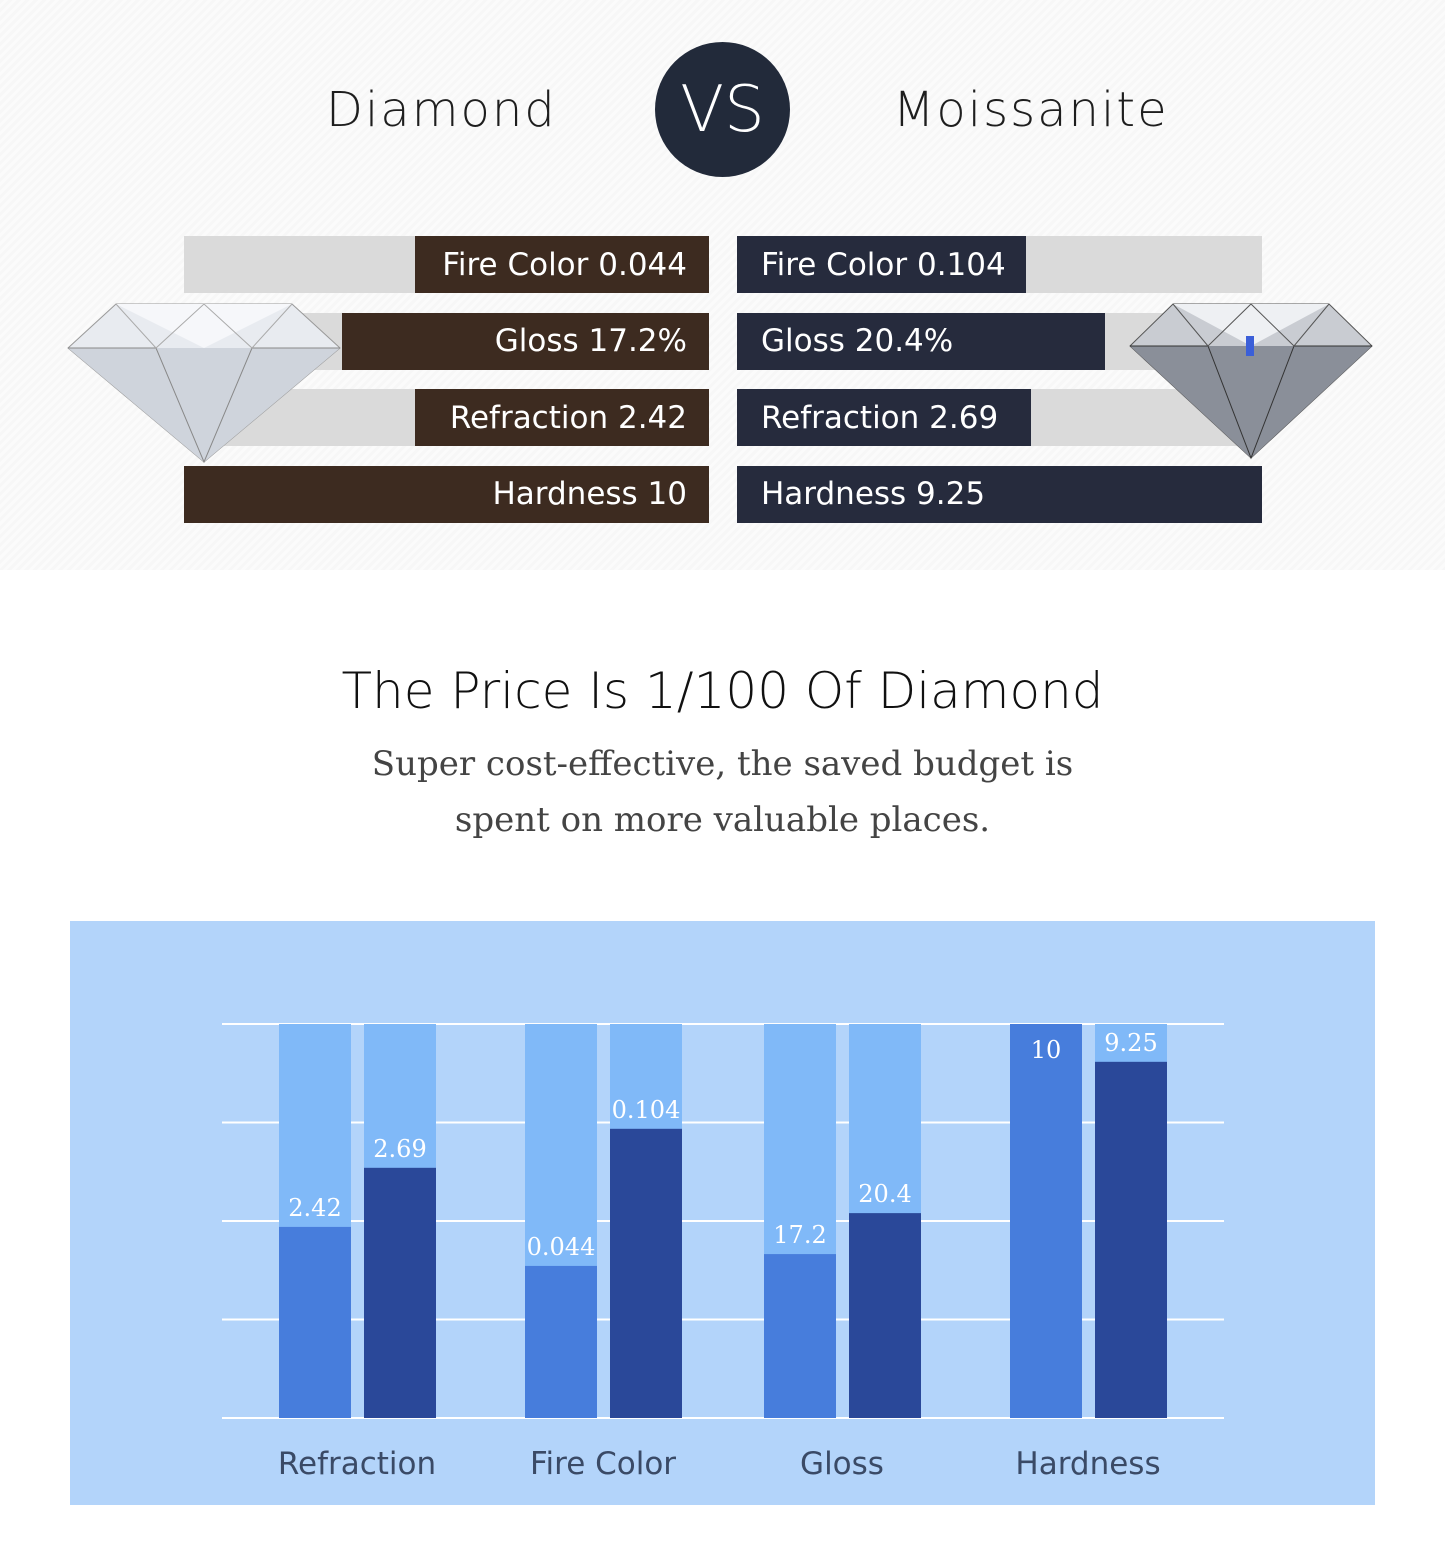 This screenshot has width=1445, height=1564. Describe the element at coordinates (881, 264) in the screenshot. I see `moissanite-bar-label: Fire Color 0.104` at that location.